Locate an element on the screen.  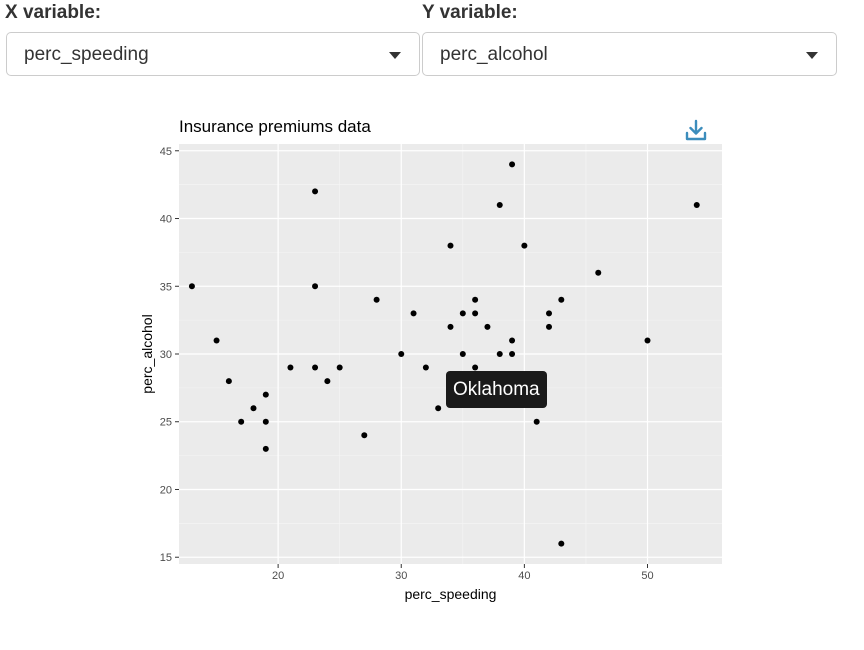
y-variable-label: Y variable: is located at coordinates (470, 12).